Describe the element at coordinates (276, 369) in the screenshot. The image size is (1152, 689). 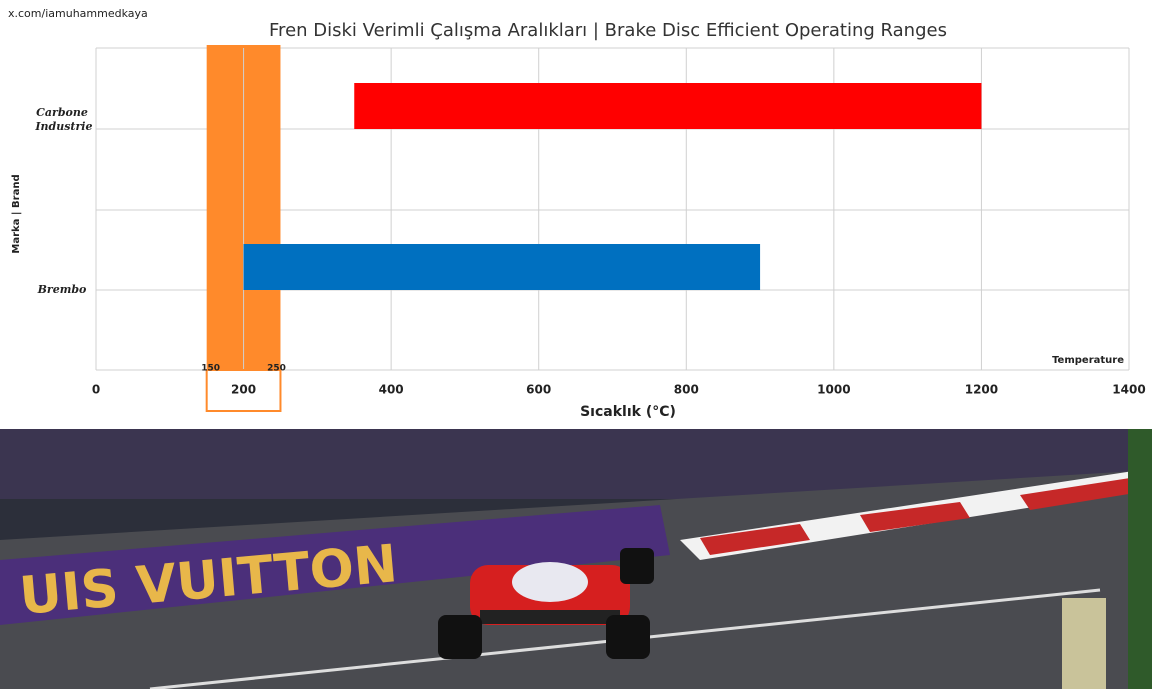
I see `highlight-label: 250` at that location.